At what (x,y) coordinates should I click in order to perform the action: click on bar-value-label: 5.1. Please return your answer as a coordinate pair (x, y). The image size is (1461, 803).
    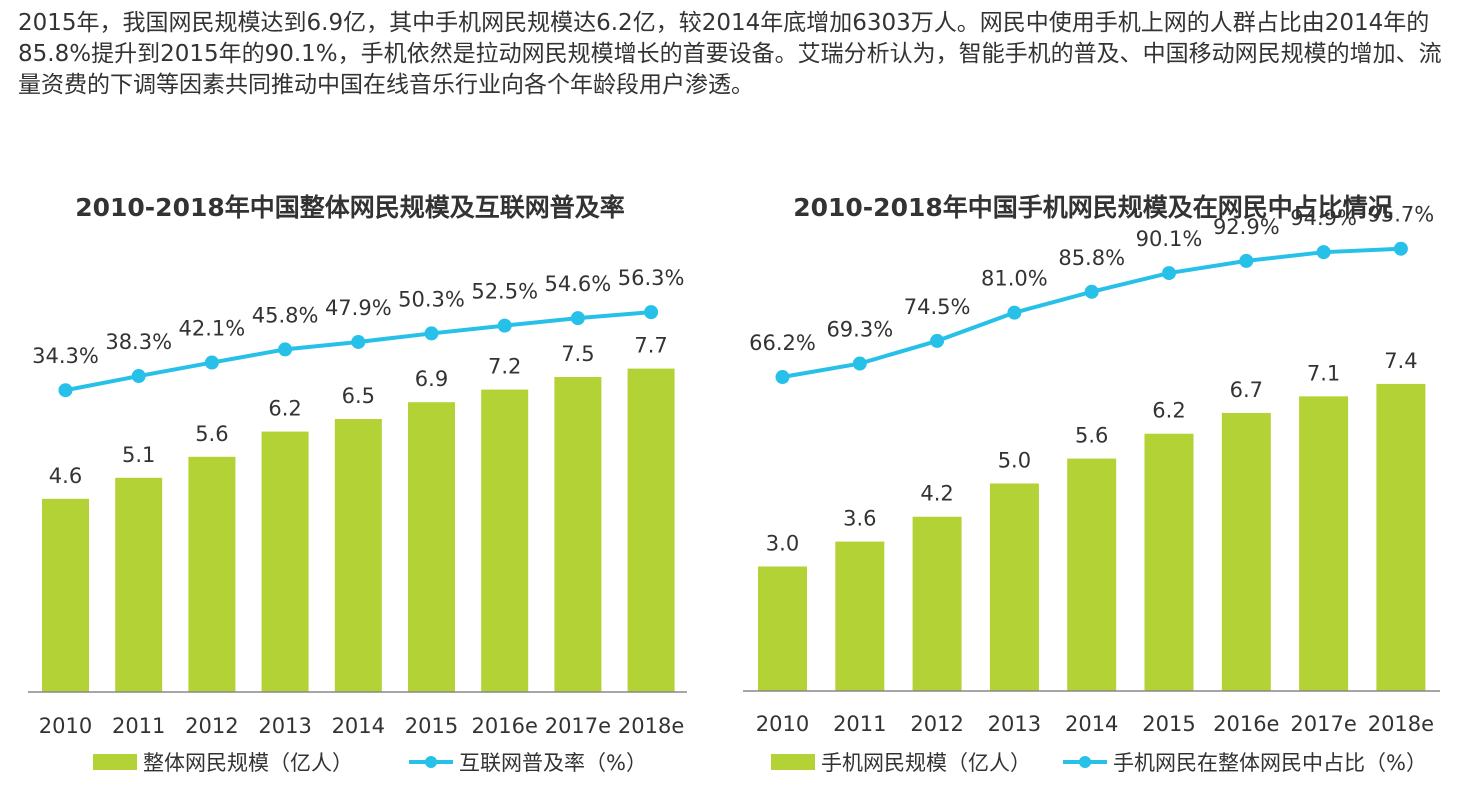
    Looking at the image, I should click on (138, 455).